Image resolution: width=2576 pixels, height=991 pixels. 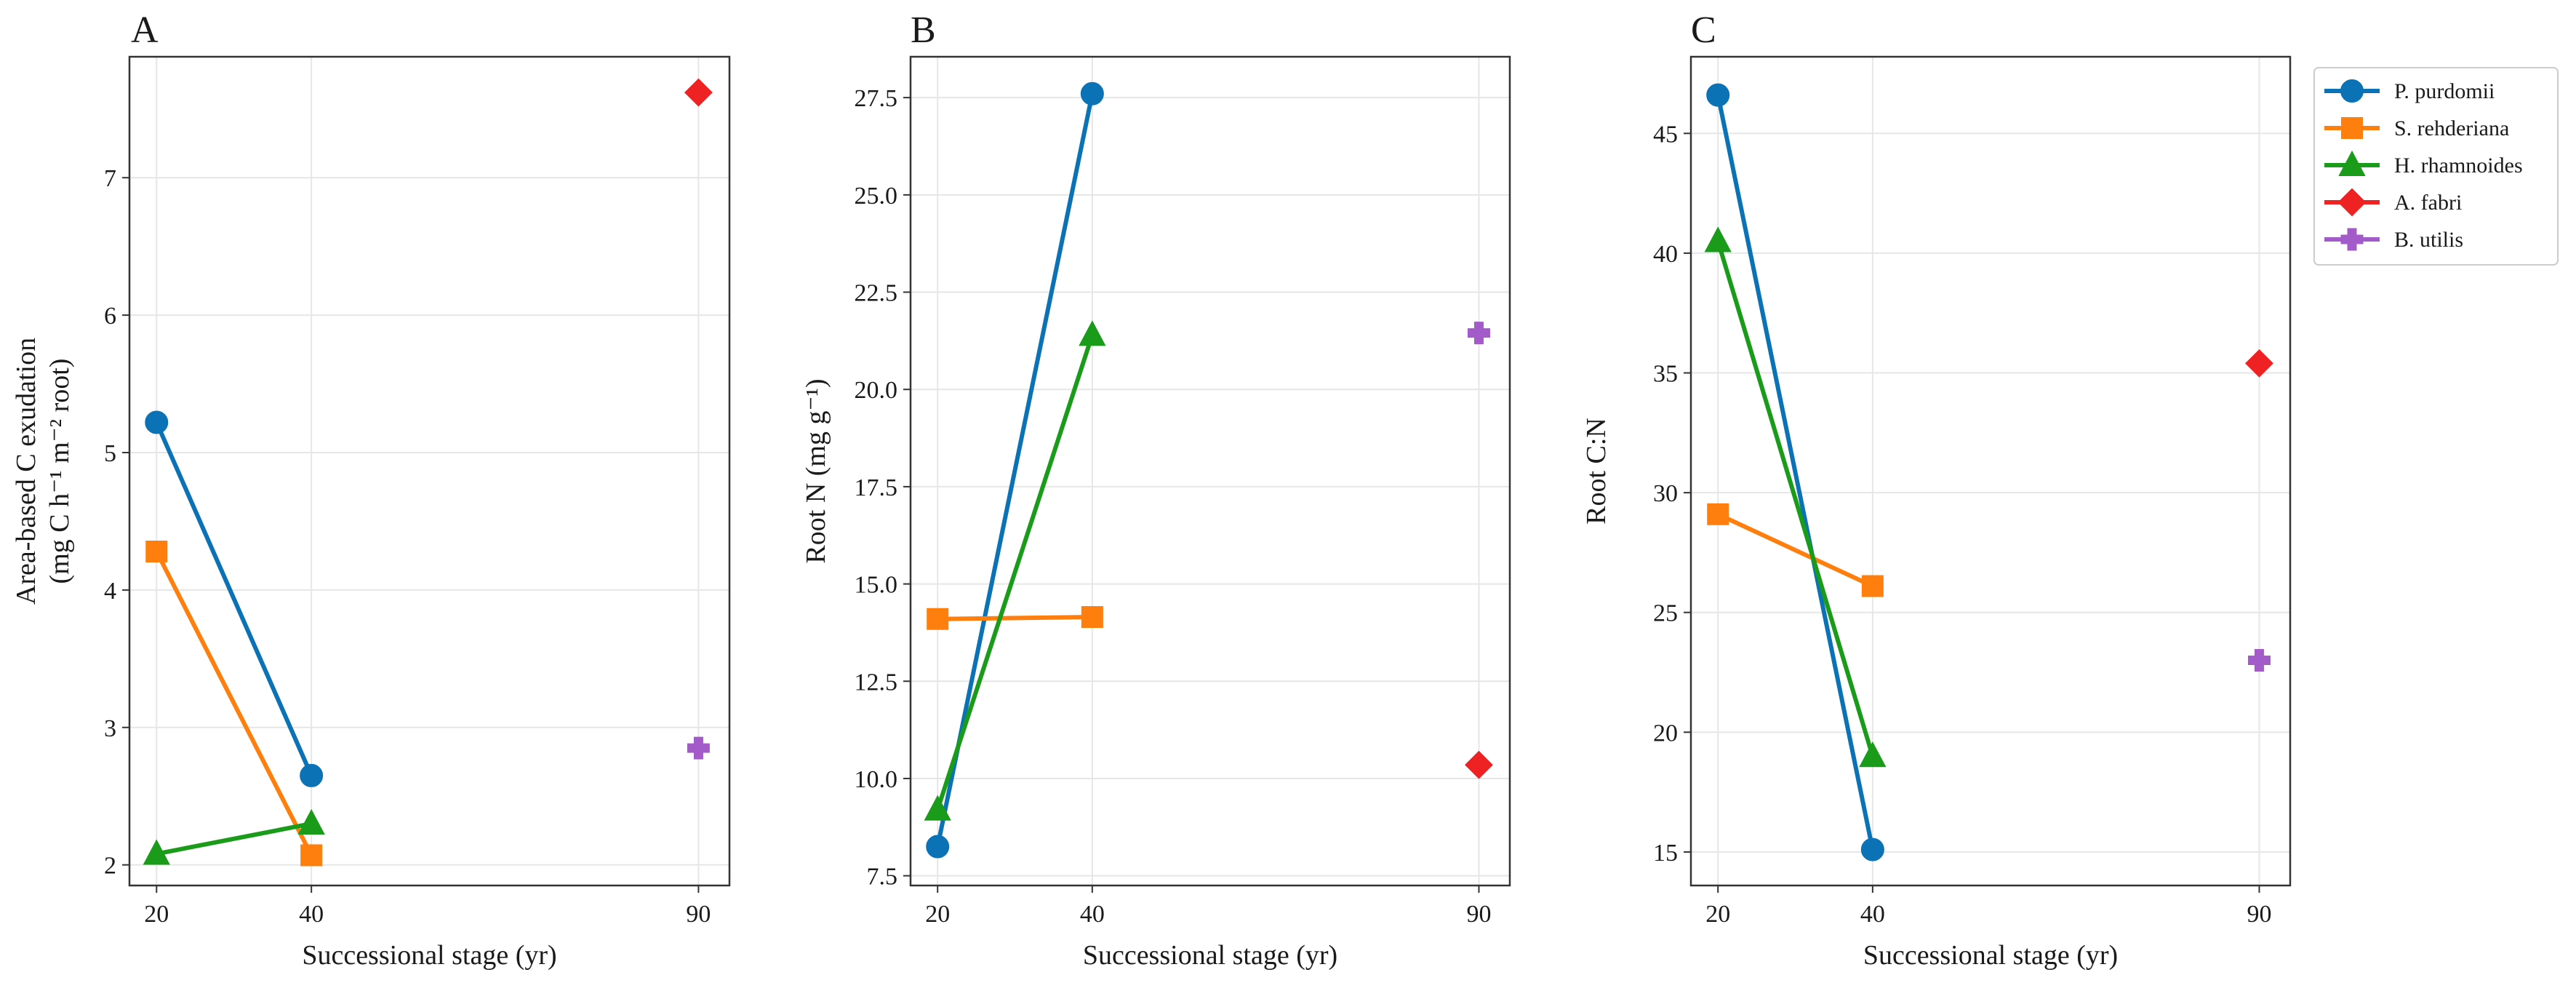 I want to click on legend-item-p-purdomii: P. purdomii, so click(x=2409, y=91).